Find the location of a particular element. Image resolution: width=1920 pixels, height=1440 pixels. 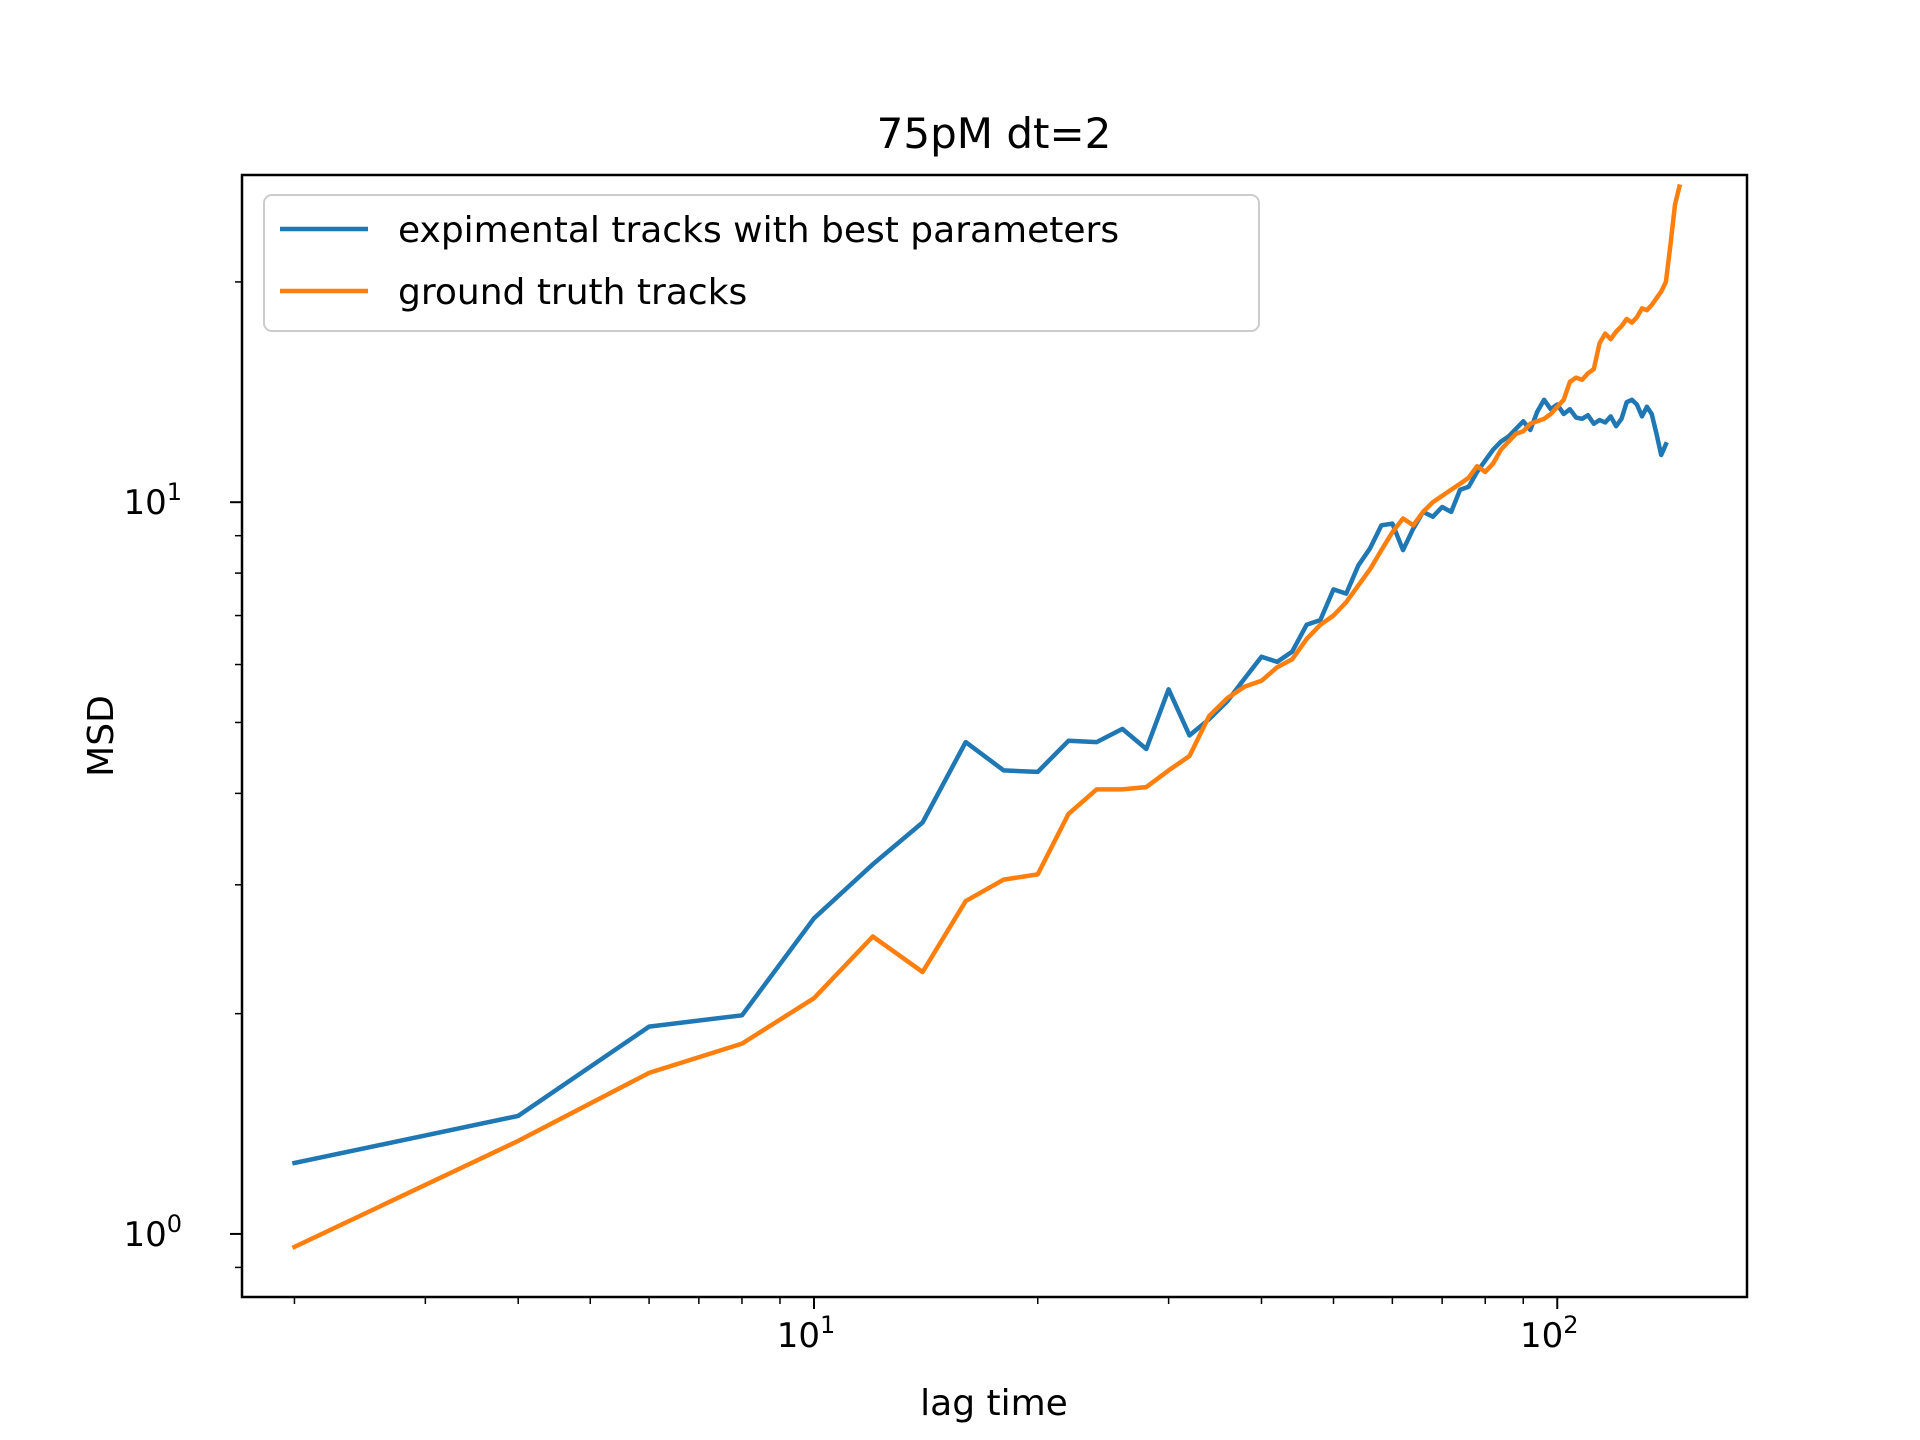

x-tick-label: 10¹ is located at coordinates (806, 1333).